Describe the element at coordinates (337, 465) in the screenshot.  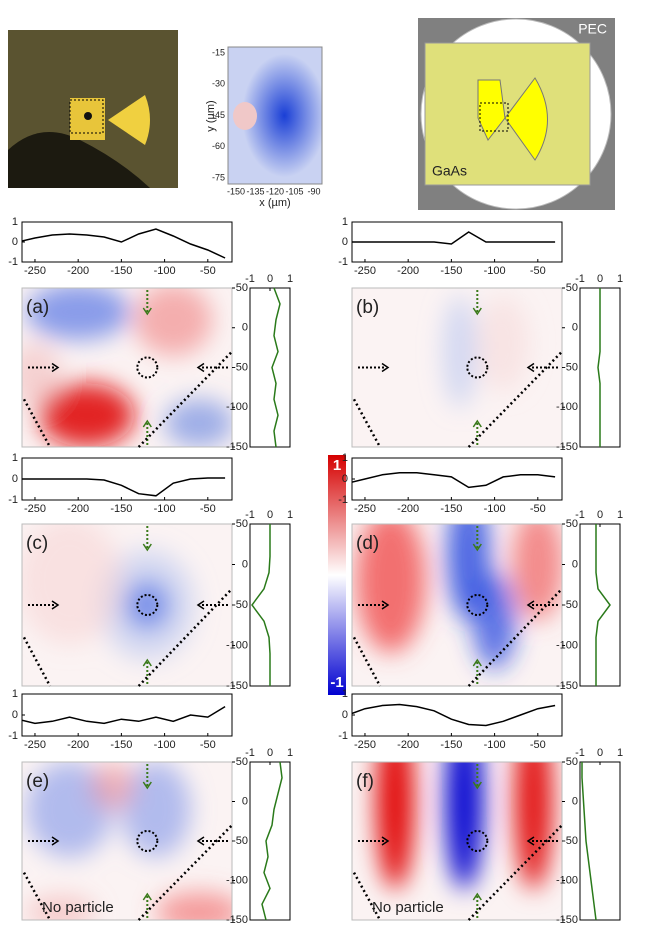
I see `colorbar-tick: 1` at that location.